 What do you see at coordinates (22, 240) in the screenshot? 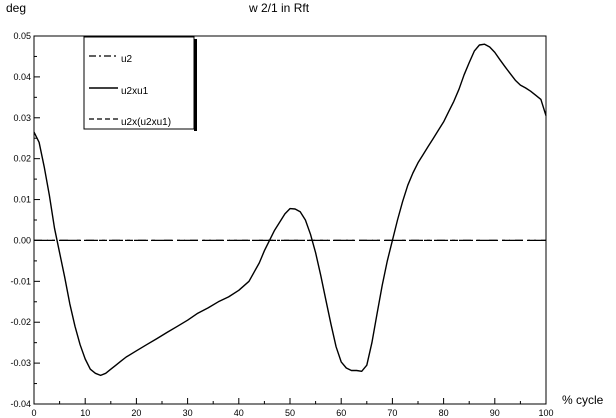
I see `y-tick-label: 0.00` at bounding box center [22, 240].